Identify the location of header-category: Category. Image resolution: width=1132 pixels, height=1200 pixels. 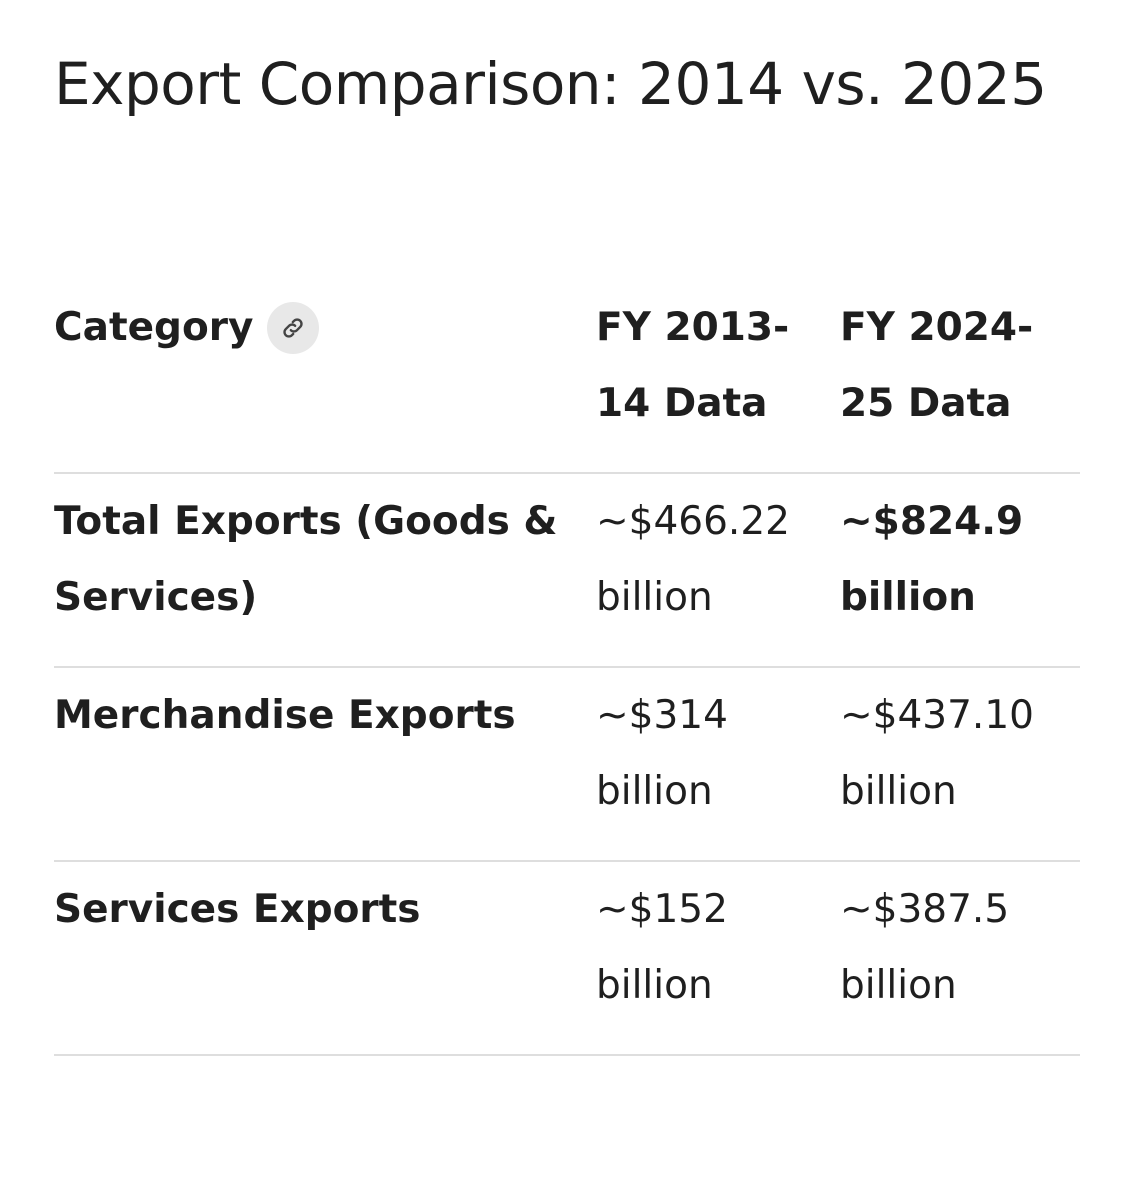
(325, 382).